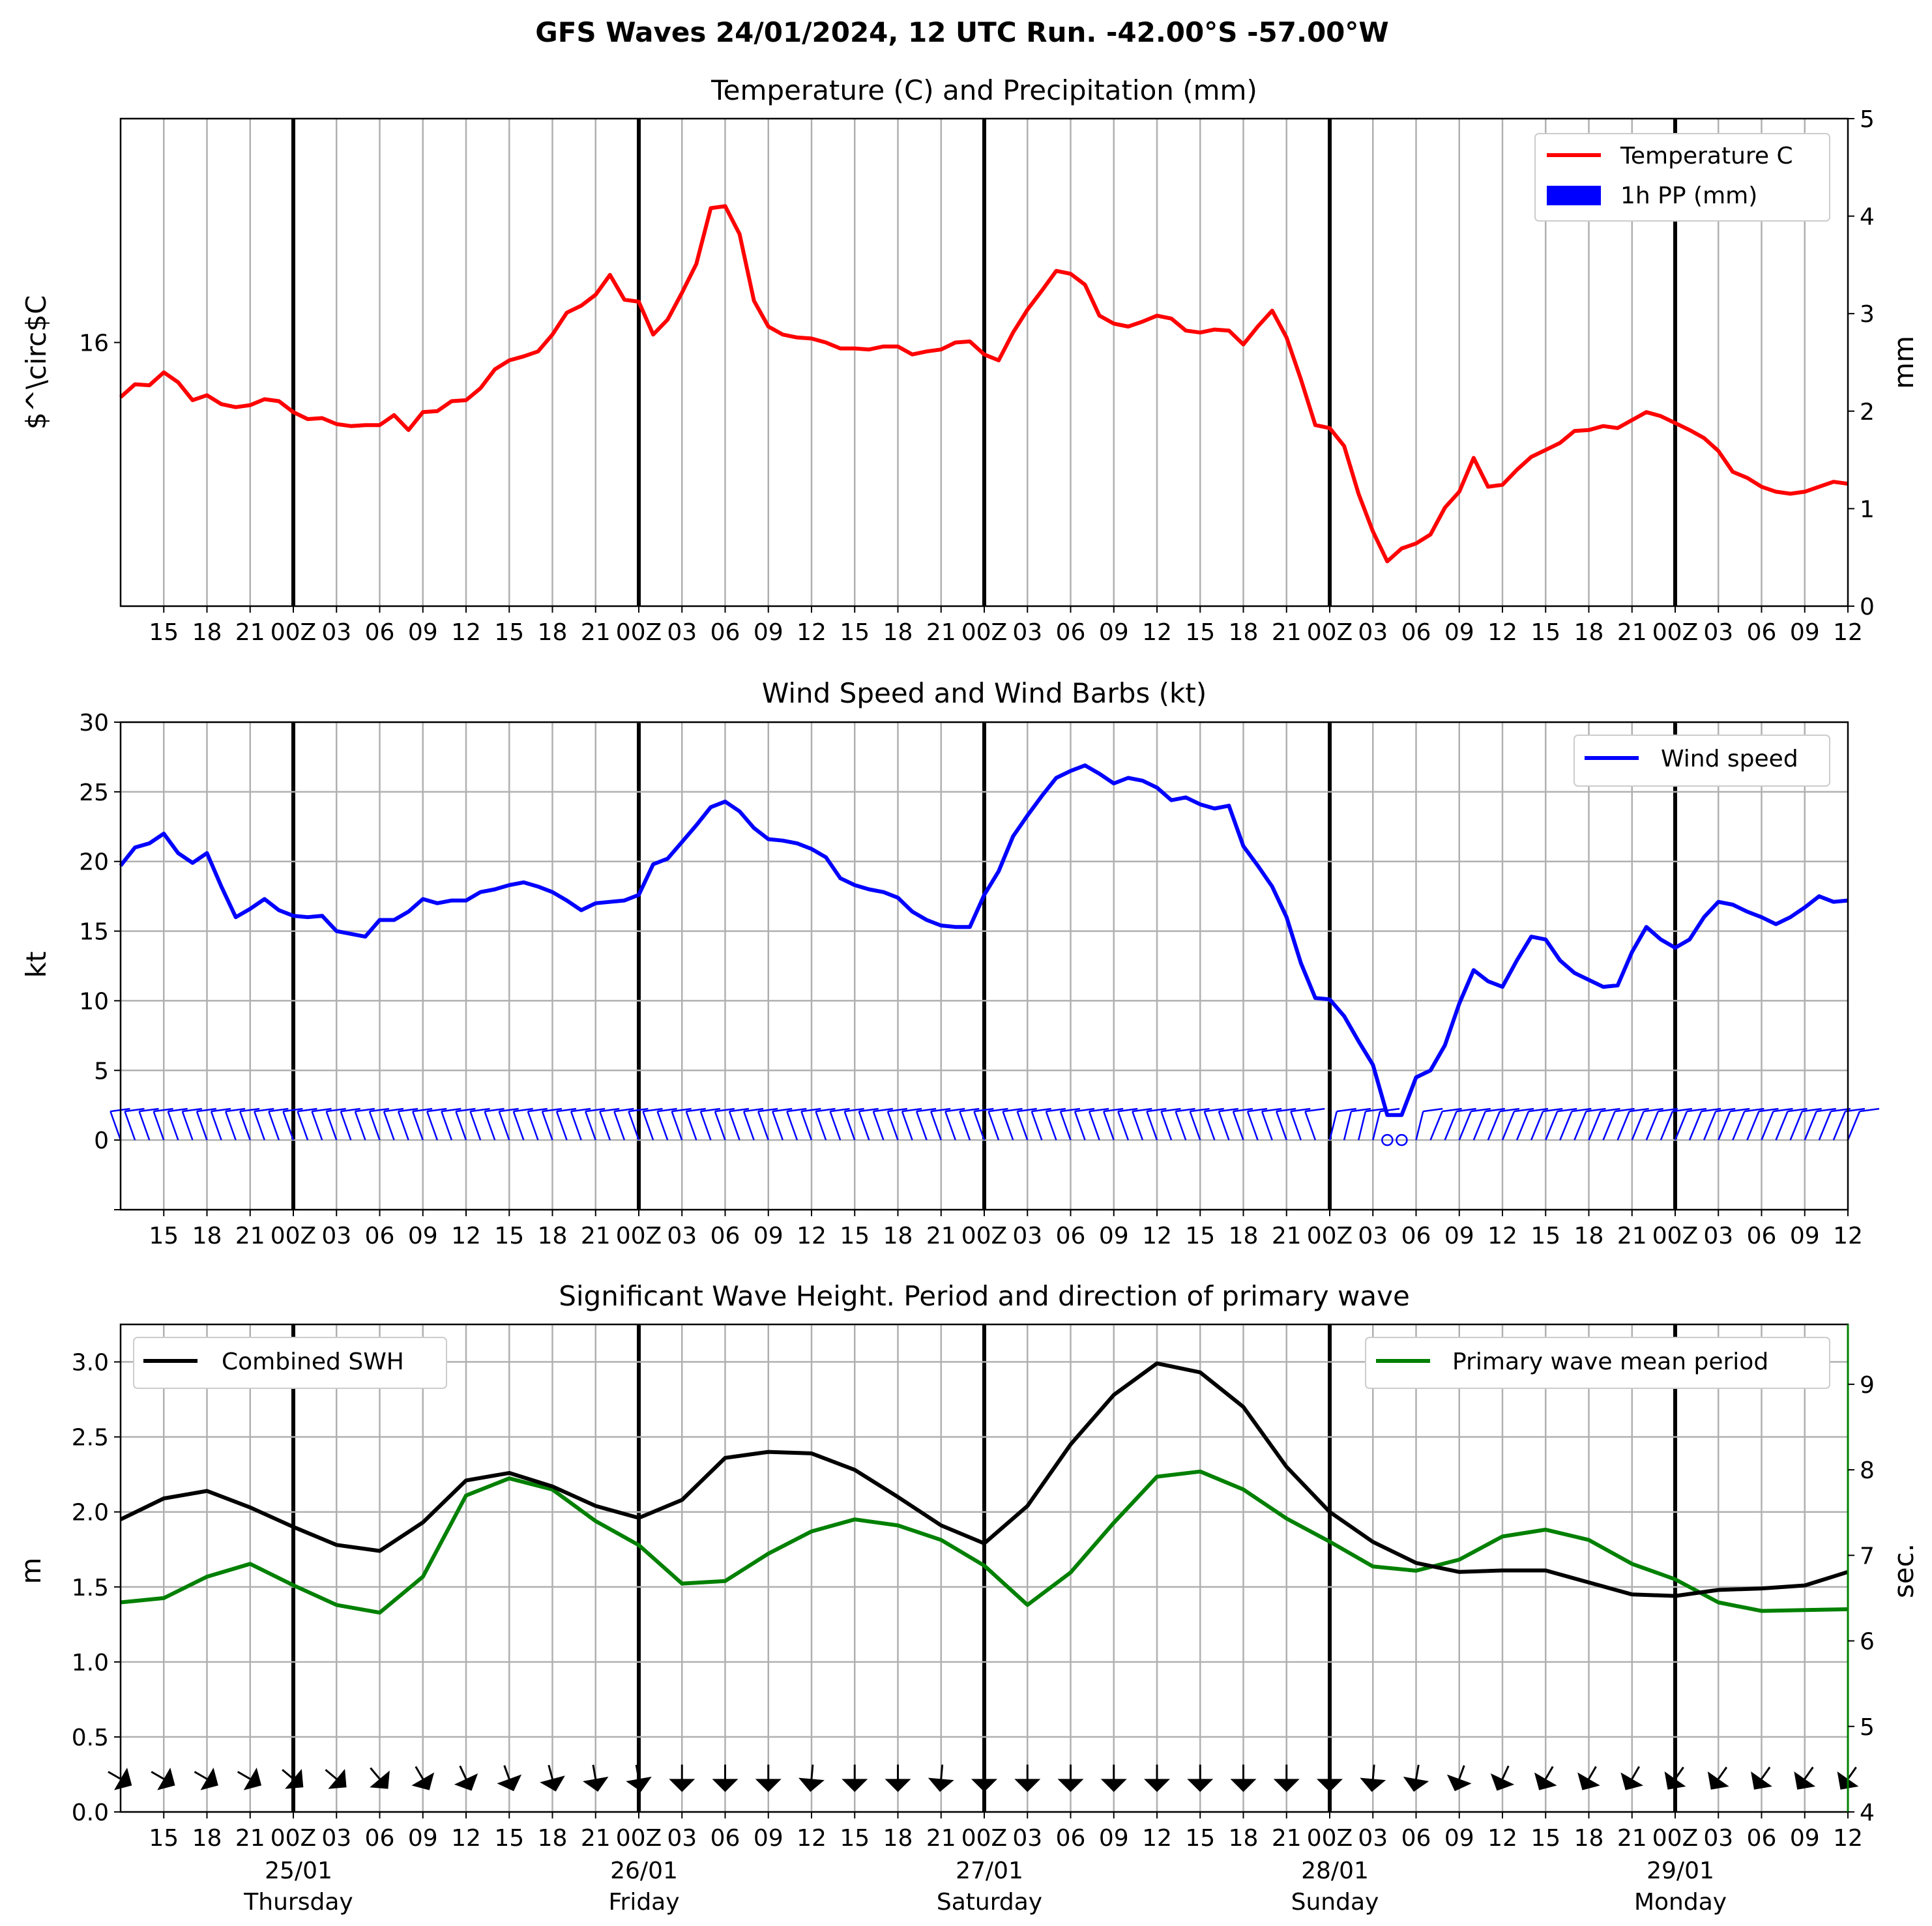  What do you see at coordinates (1682, 177) in the screenshot?
I see `panel1-legend: Temperature C 1h PP (mm)` at bounding box center [1682, 177].